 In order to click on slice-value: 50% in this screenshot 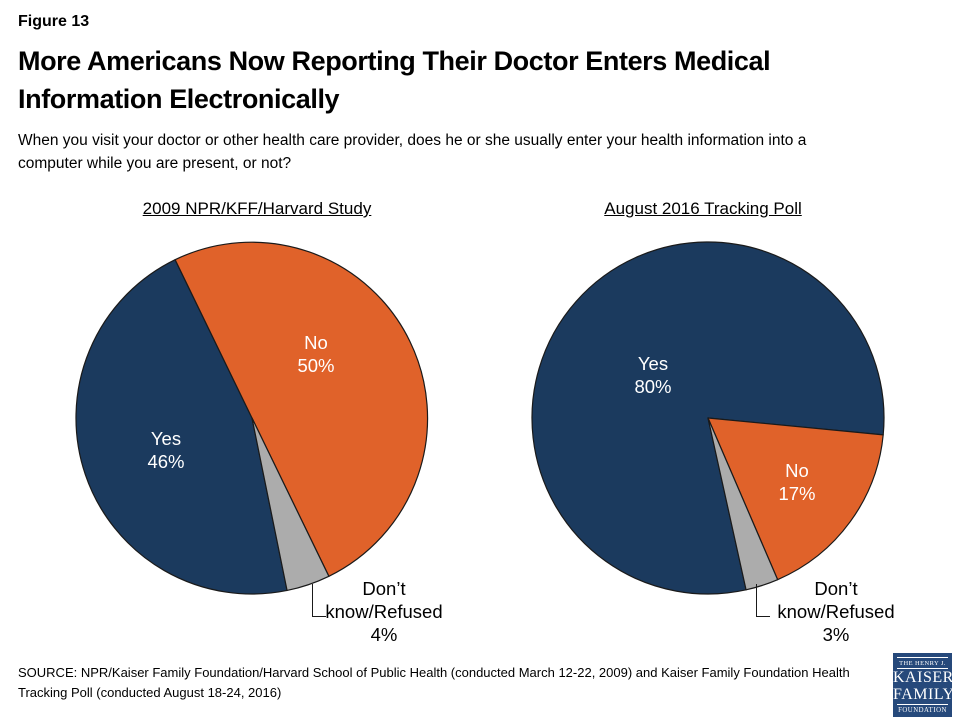, I will do `click(316, 365)`.